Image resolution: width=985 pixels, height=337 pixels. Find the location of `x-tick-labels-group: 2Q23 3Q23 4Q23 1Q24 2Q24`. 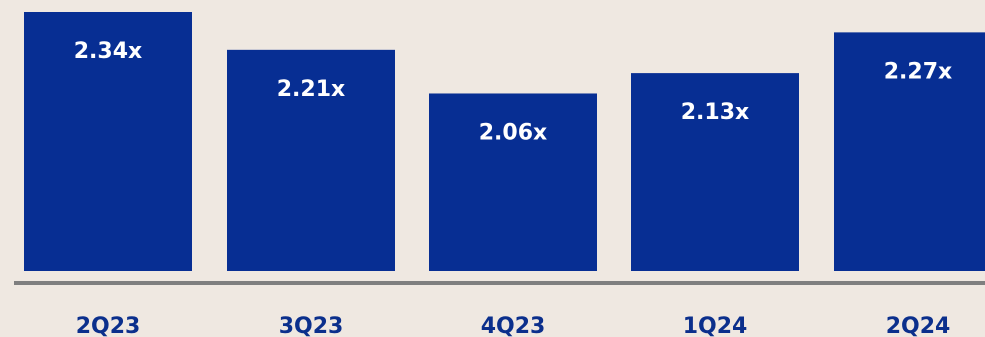

x-tick-labels-group: 2Q23 3Q23 4Q23 1Q24 2Q24 is located at coordinates (513, 325).